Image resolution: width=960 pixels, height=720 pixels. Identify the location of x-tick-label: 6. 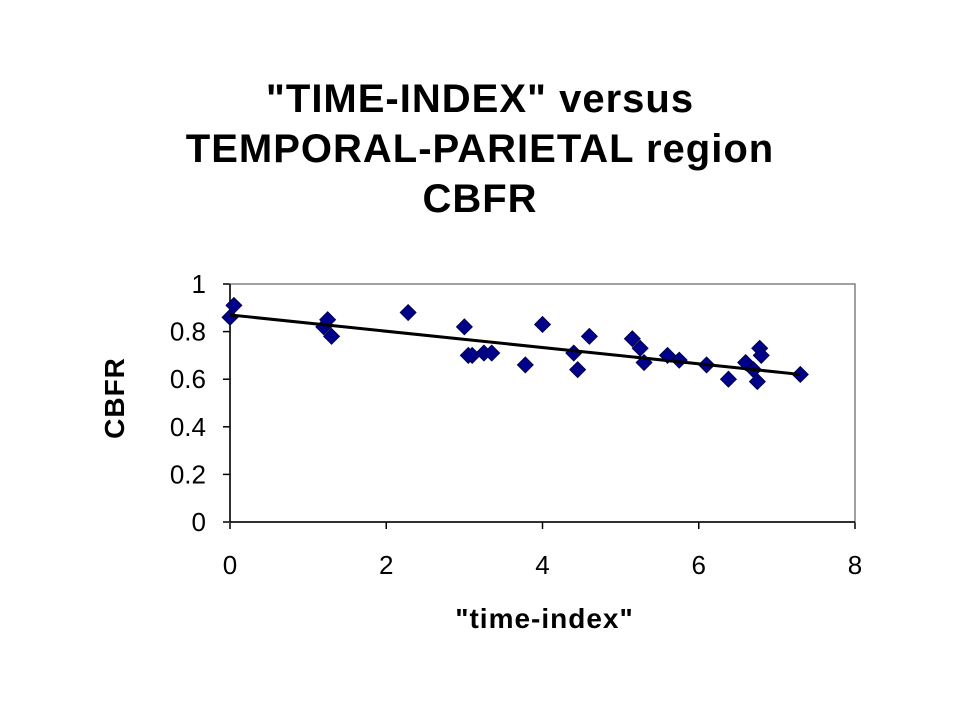
(699, 565).